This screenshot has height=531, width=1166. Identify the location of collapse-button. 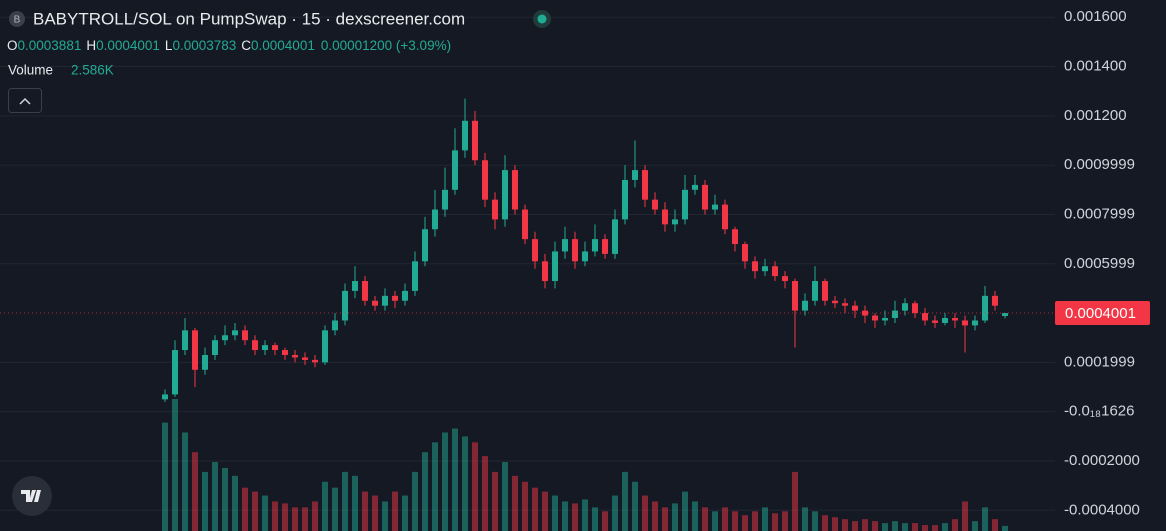
(25, 100).